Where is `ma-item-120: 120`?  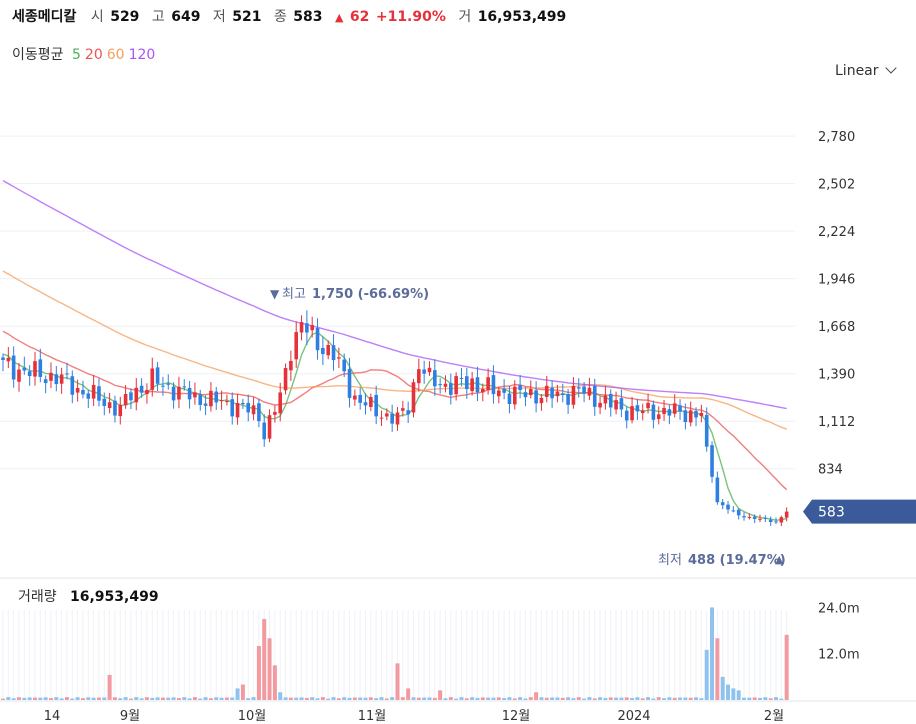 ma-item-120: 120 is located at coordinates (142, 55).